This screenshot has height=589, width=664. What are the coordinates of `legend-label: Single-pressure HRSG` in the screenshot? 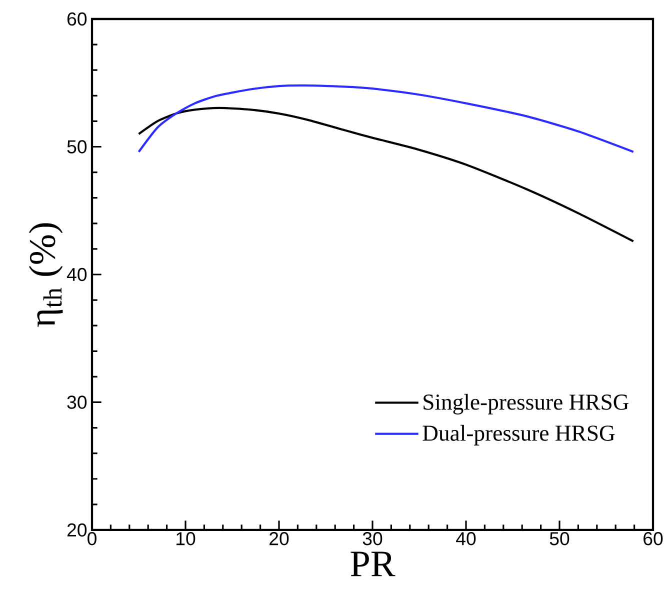 It's located at (526, 404).